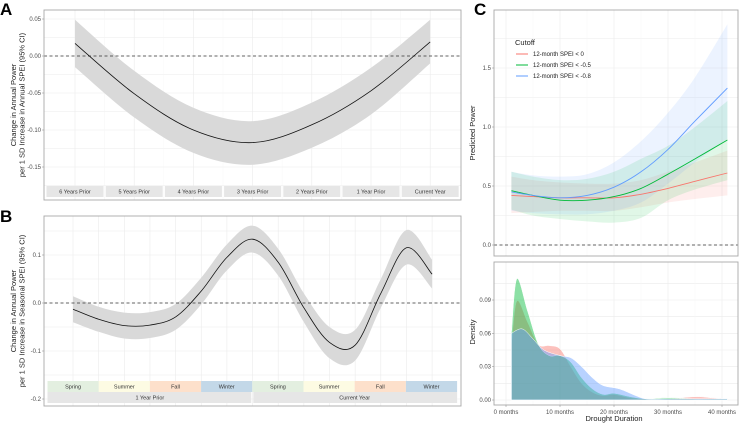 The height and width of the screenshot is (427, 740). I want to click on legend-title: Cutoff, so click(525, 42).